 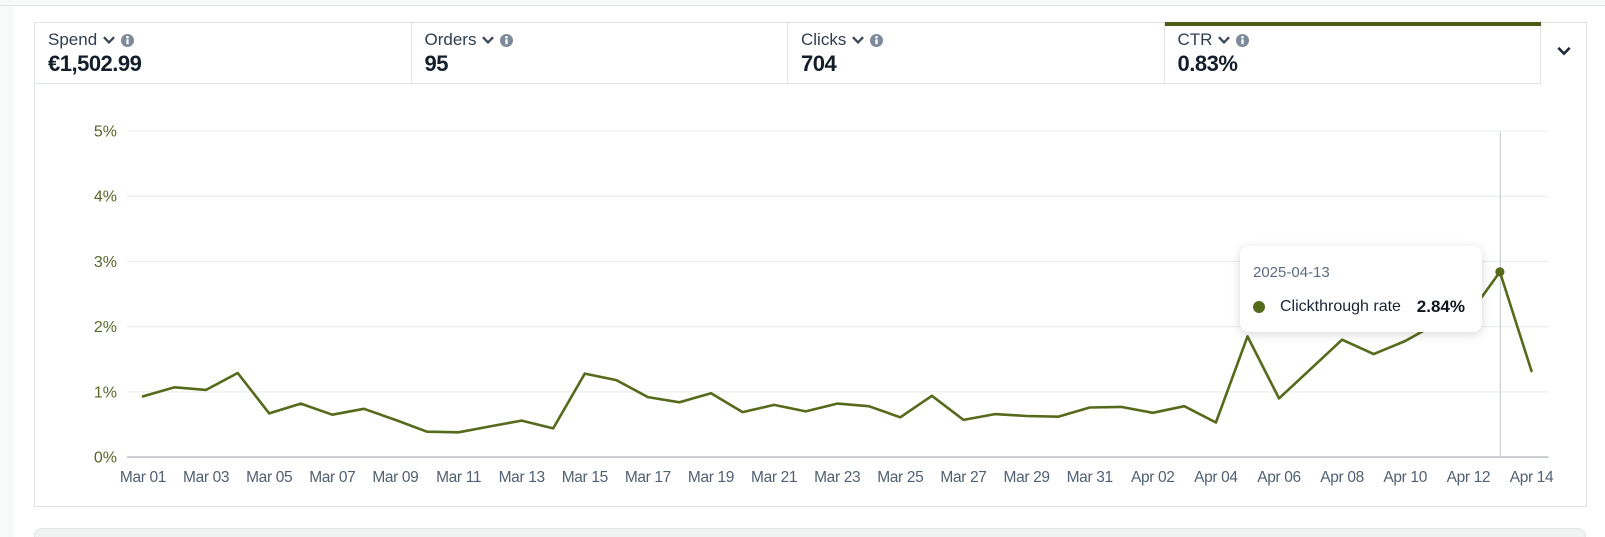 What do you see at coordinates (1342, 477) in the screenshot?
I see `svg-text: Apr 08` at bounding box center [1342, 477].